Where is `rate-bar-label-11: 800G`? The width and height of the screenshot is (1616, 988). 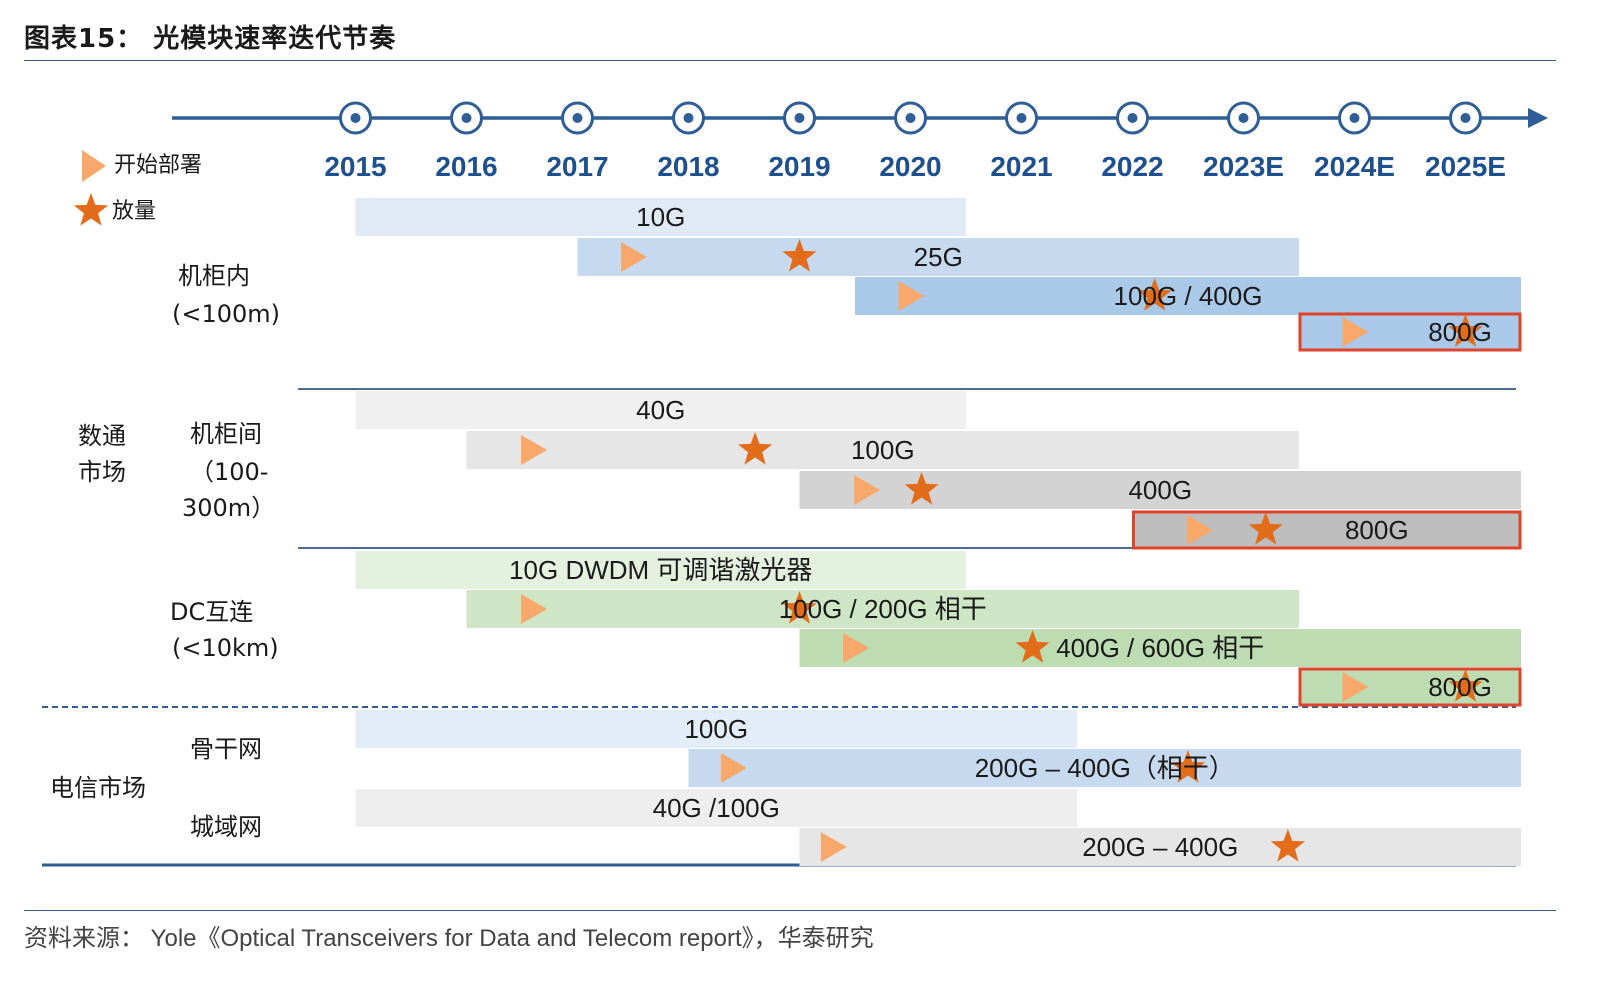 rate-bar-label-11: 800G is located at coordinates (1460, 687).